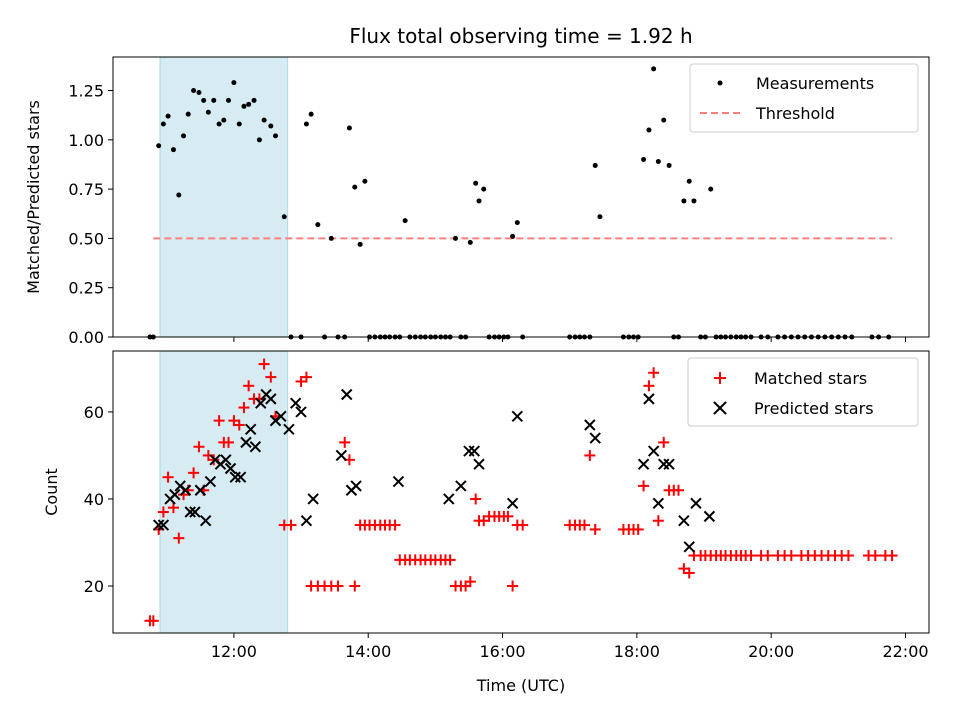 The height and width of the screenshot is (720, 960). Describe the element at coordinates (771, 651) in the screenshot. I see `x-tick-label: 20:00` at that location.